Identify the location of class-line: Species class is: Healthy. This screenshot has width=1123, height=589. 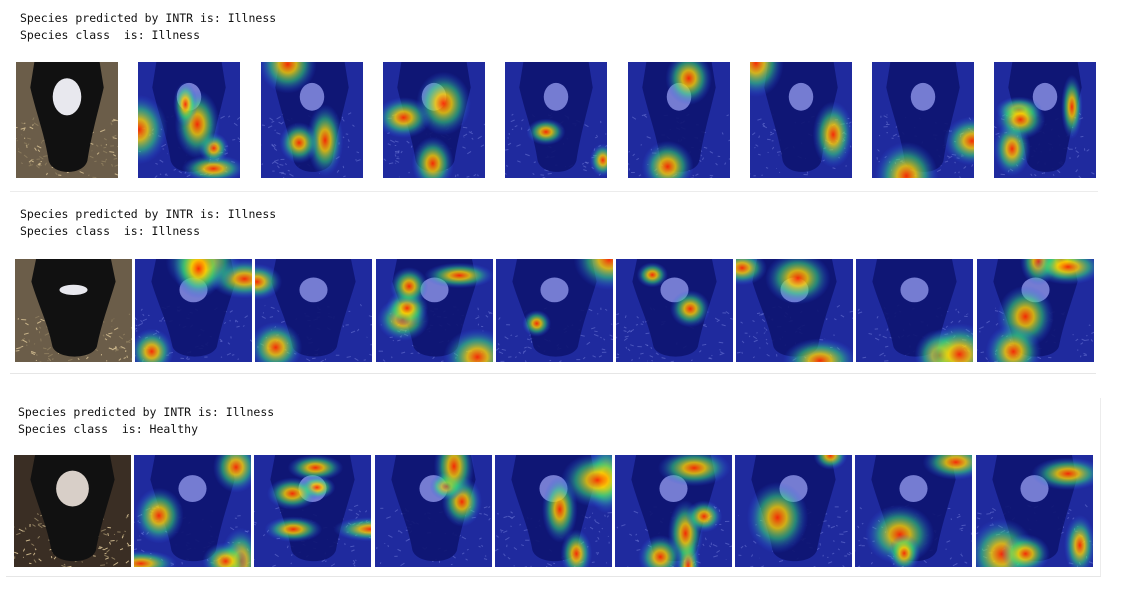
(108, 429).